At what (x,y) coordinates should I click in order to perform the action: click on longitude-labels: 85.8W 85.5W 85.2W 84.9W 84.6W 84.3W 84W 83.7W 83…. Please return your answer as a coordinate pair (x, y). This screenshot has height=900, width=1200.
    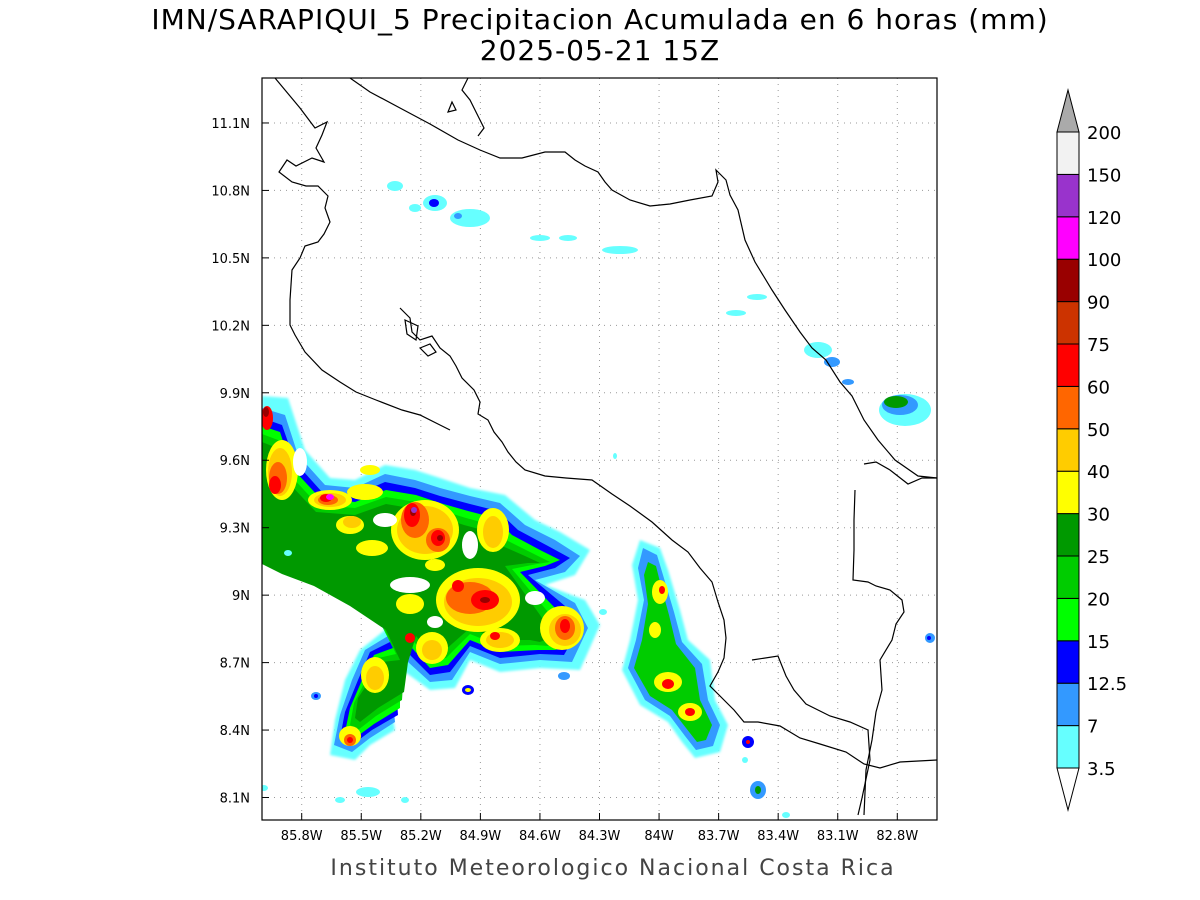
    Looking at the image, I should click on (599, 828).